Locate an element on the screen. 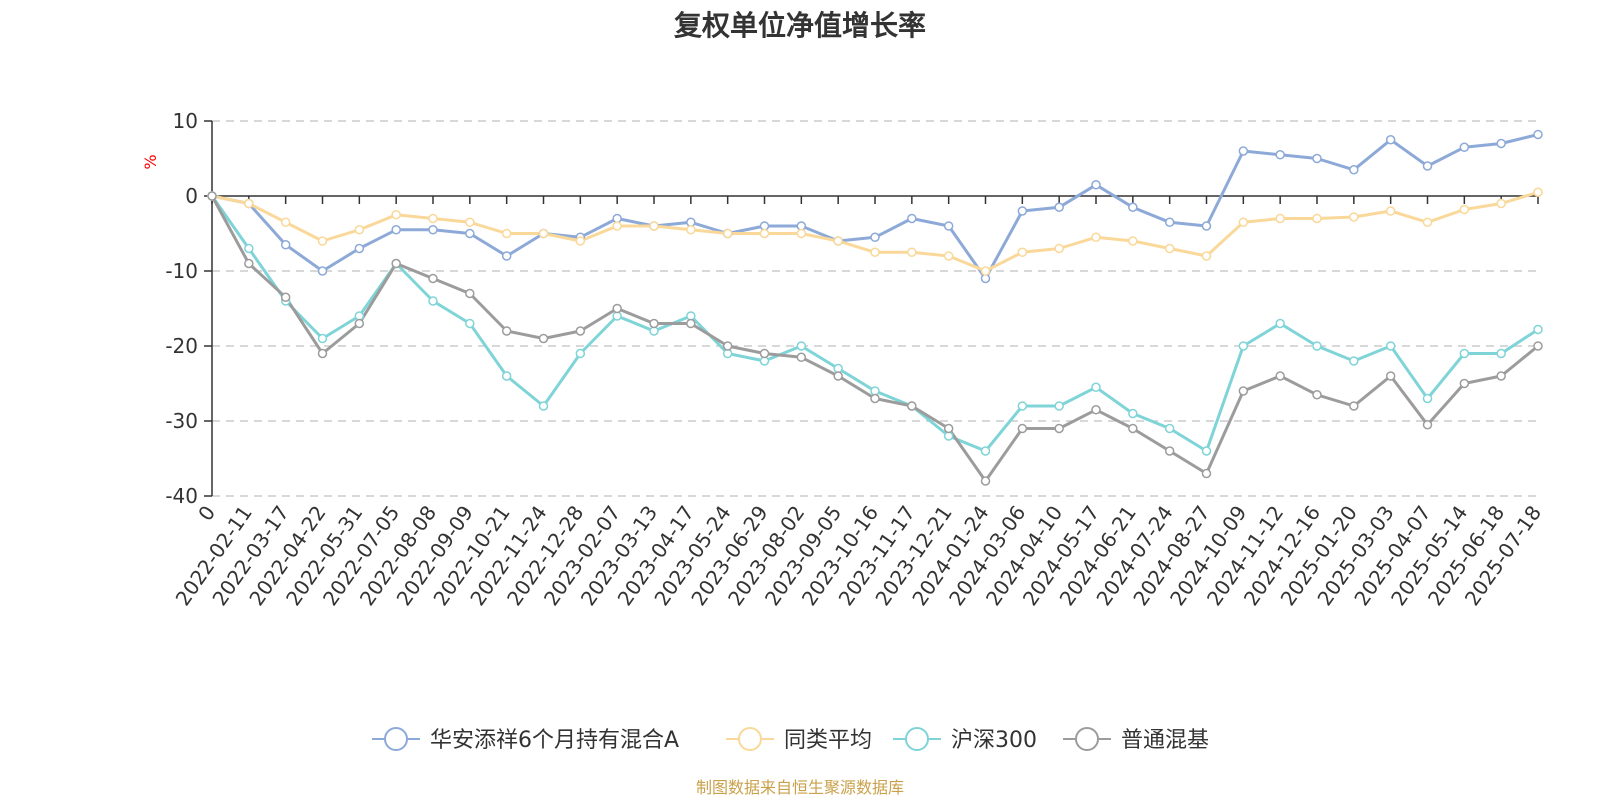 The width and height of the screenshot is (1600, 800). y-tick-label: -40 is located at coordinates (181, 496).